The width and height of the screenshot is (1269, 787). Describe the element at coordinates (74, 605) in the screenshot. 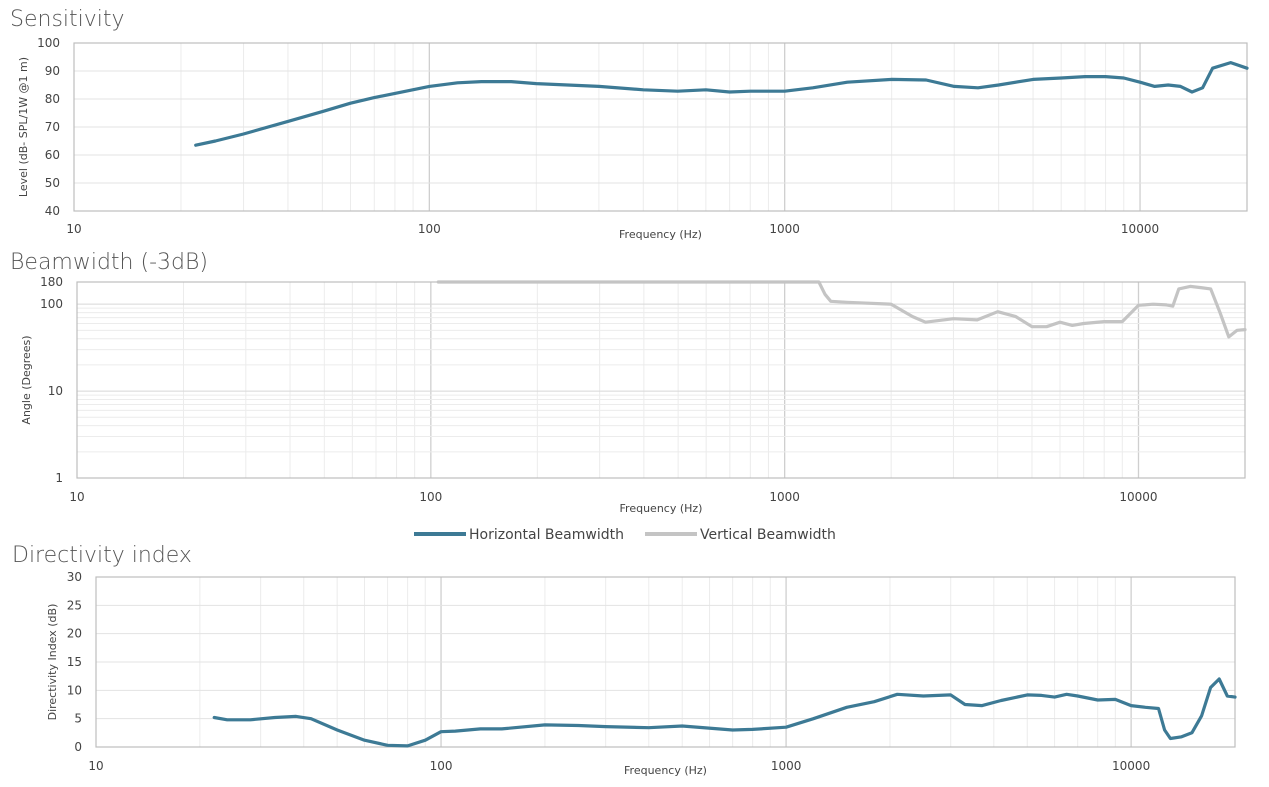

I see `y-tick-label: 25` at that location.